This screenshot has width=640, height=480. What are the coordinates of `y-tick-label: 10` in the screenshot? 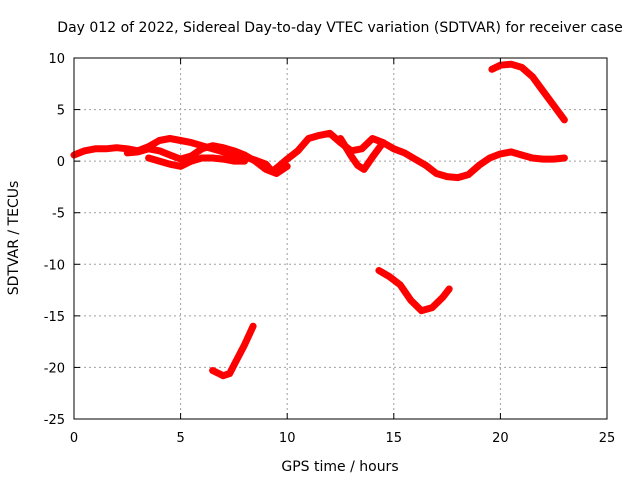 It's located at (56, 59).